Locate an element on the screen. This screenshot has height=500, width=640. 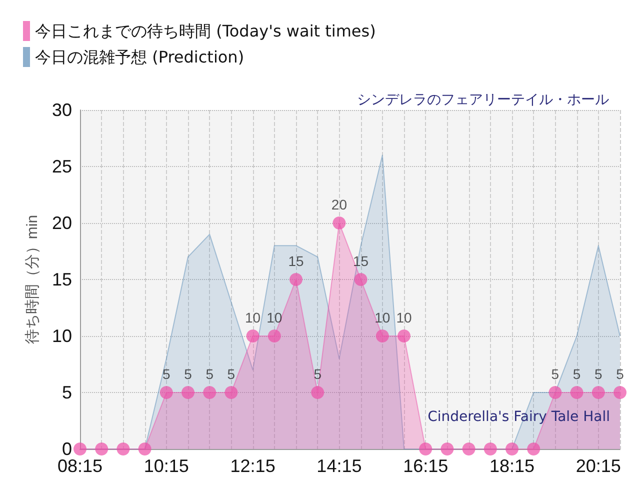
y-tick-label: 25 is located at coordinates (62, 166).